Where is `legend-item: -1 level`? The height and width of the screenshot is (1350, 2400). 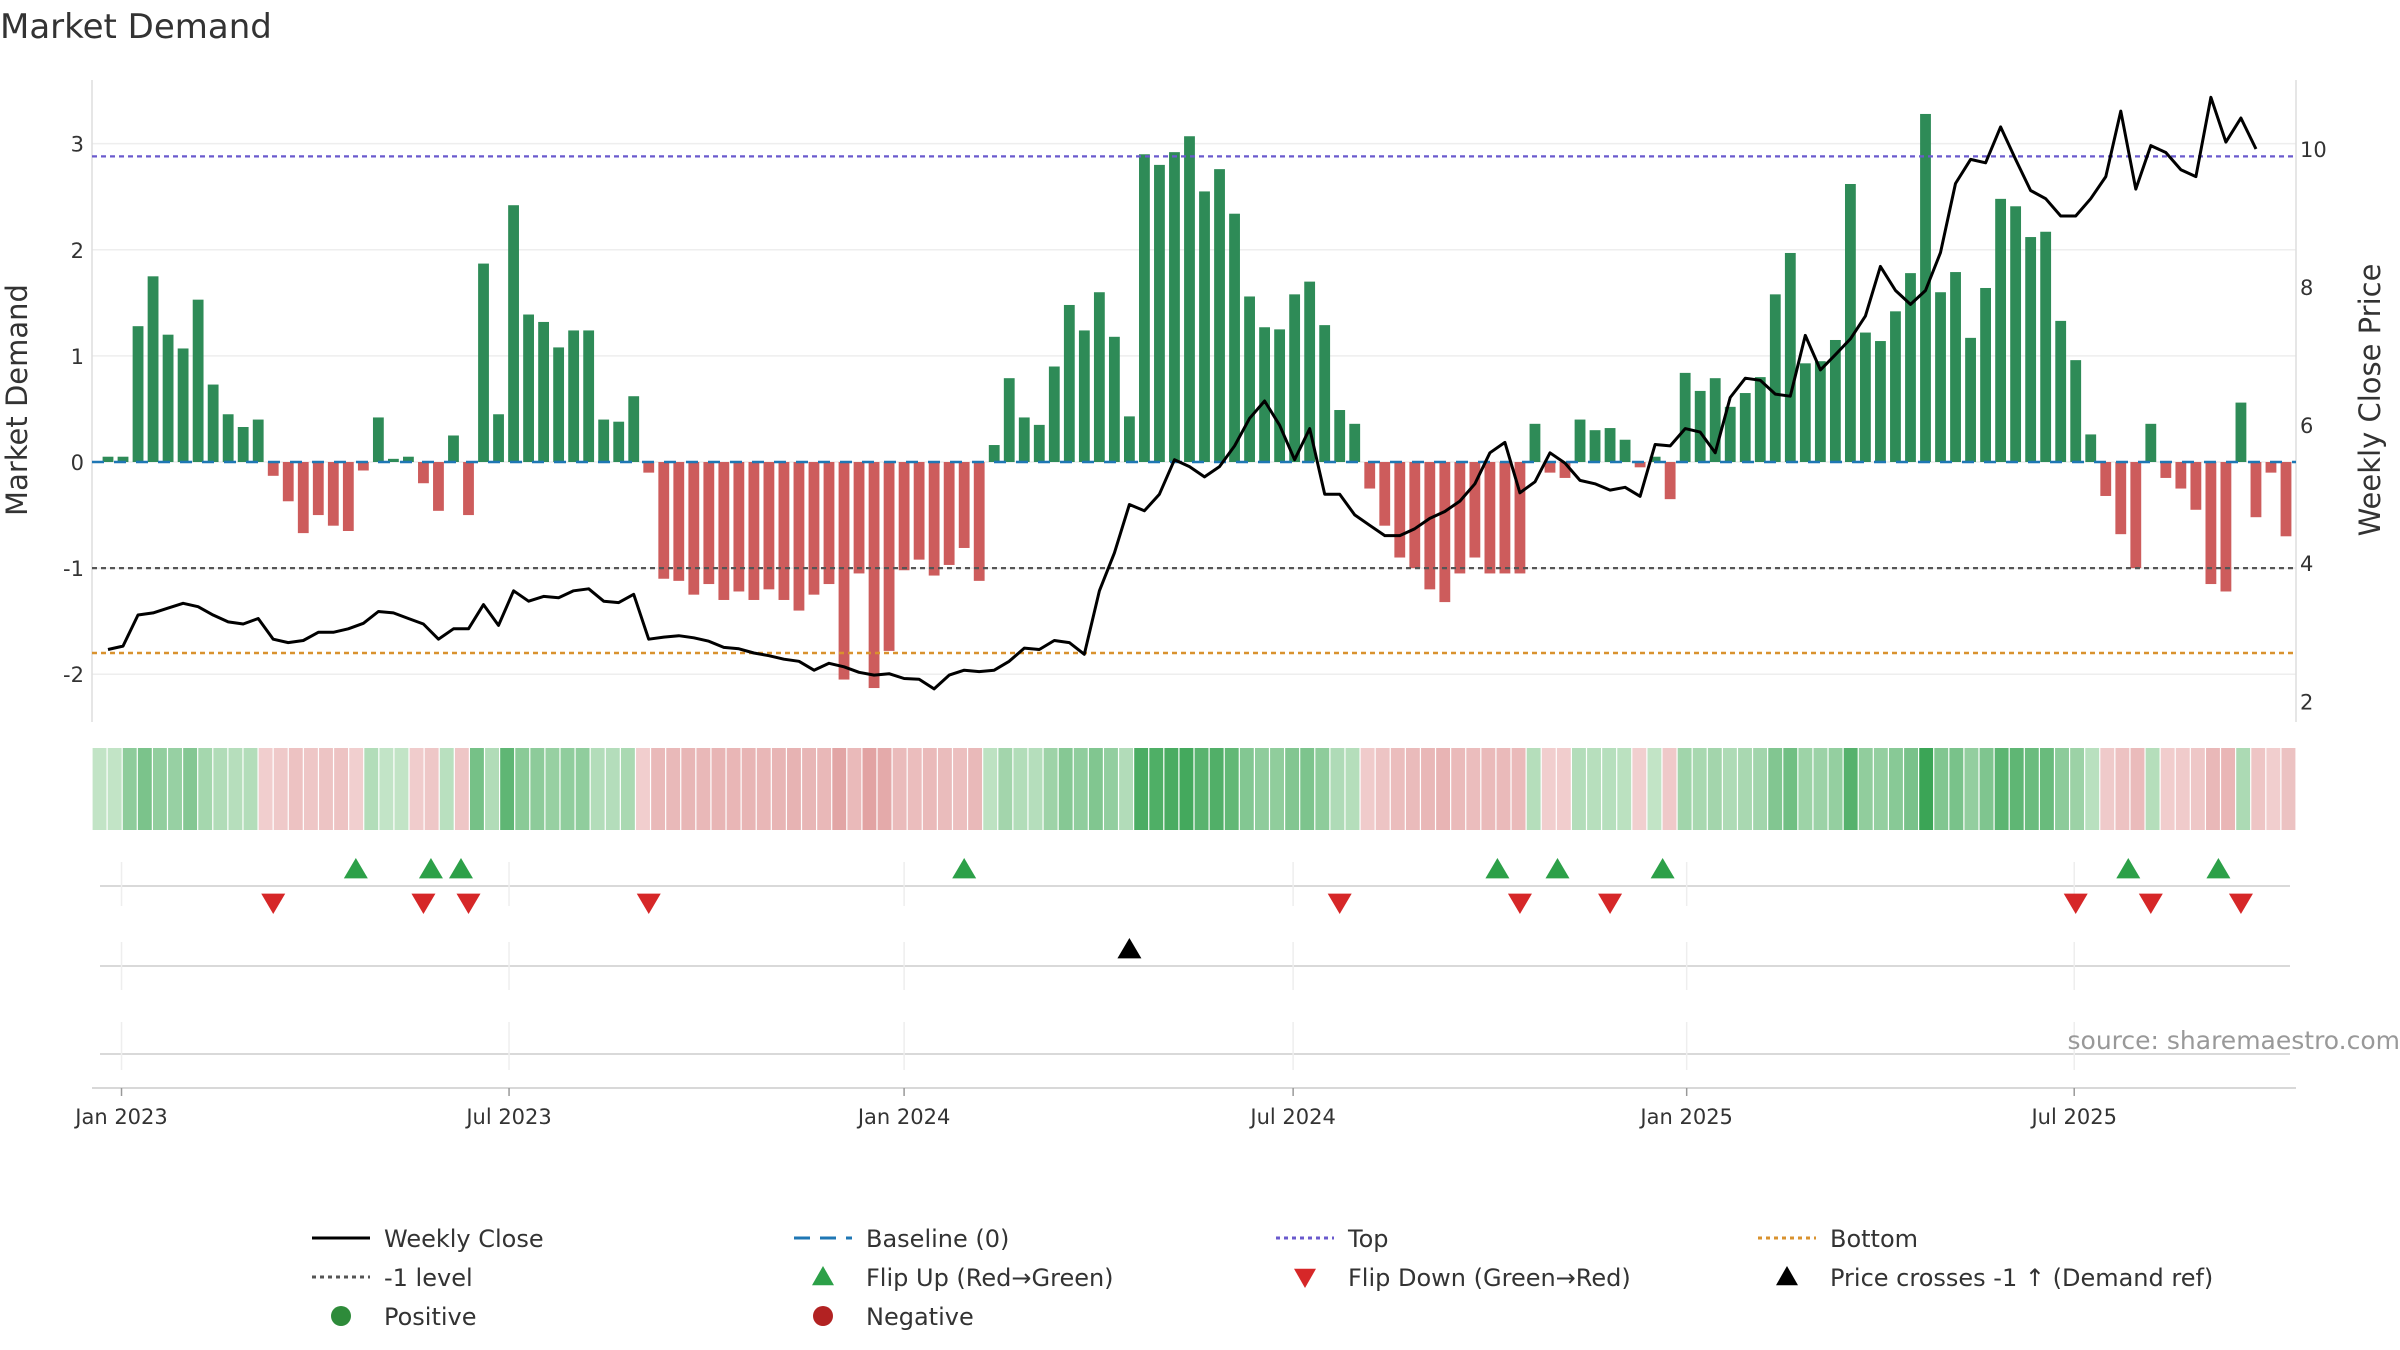
legend-item: -1 level is located at coordinates (392, 1278).